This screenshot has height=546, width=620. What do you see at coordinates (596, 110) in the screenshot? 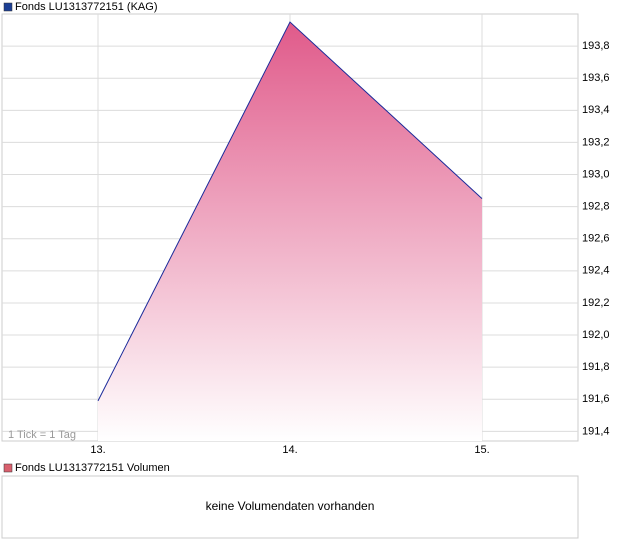
I see `y-tick-label: 193,4` at bounding box center [596, 110].